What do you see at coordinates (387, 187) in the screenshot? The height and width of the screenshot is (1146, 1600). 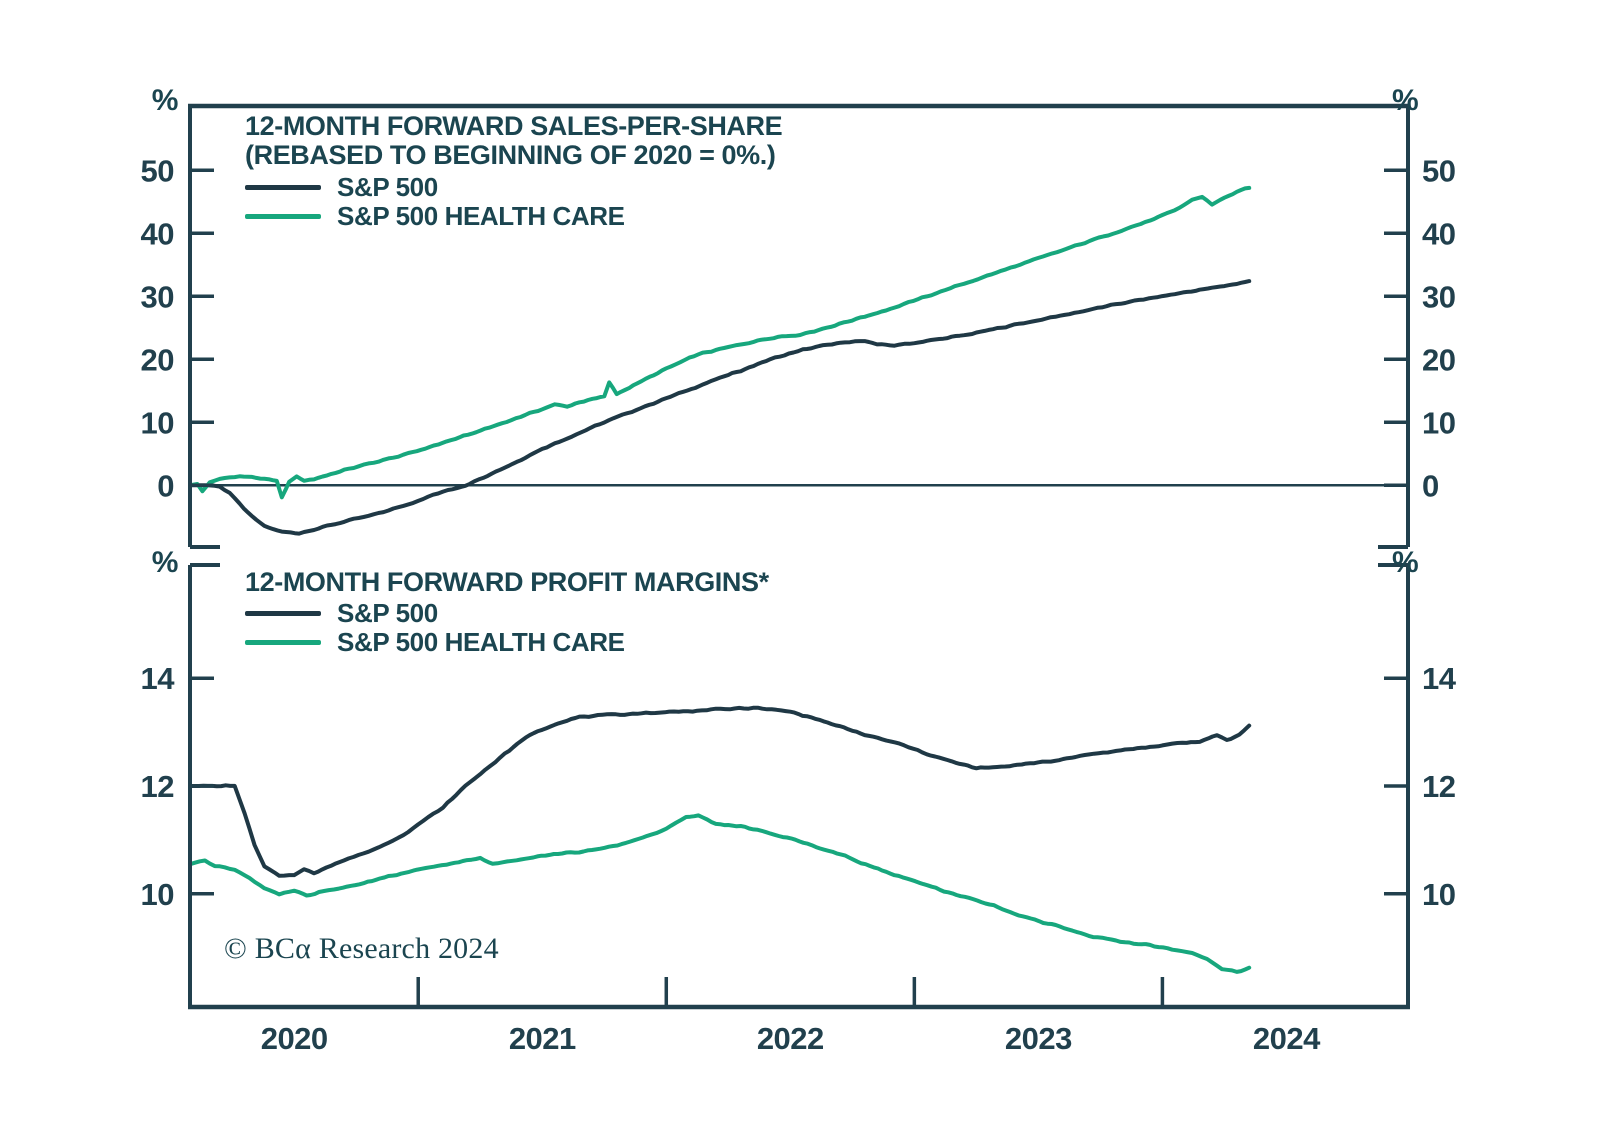 I see `top-legend-label-sp500: S&P 500` at bounding box center [387, 187].